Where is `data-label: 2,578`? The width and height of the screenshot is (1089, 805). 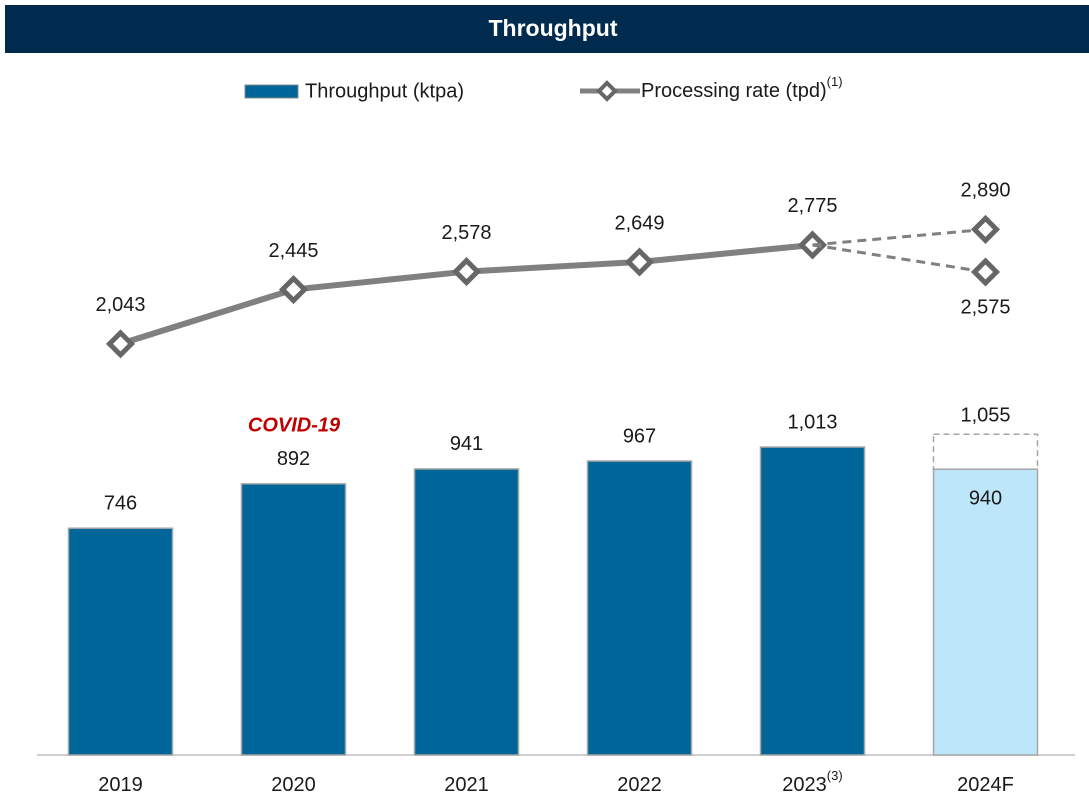 data-label: 2,578 is located at coordinates (466, 233).